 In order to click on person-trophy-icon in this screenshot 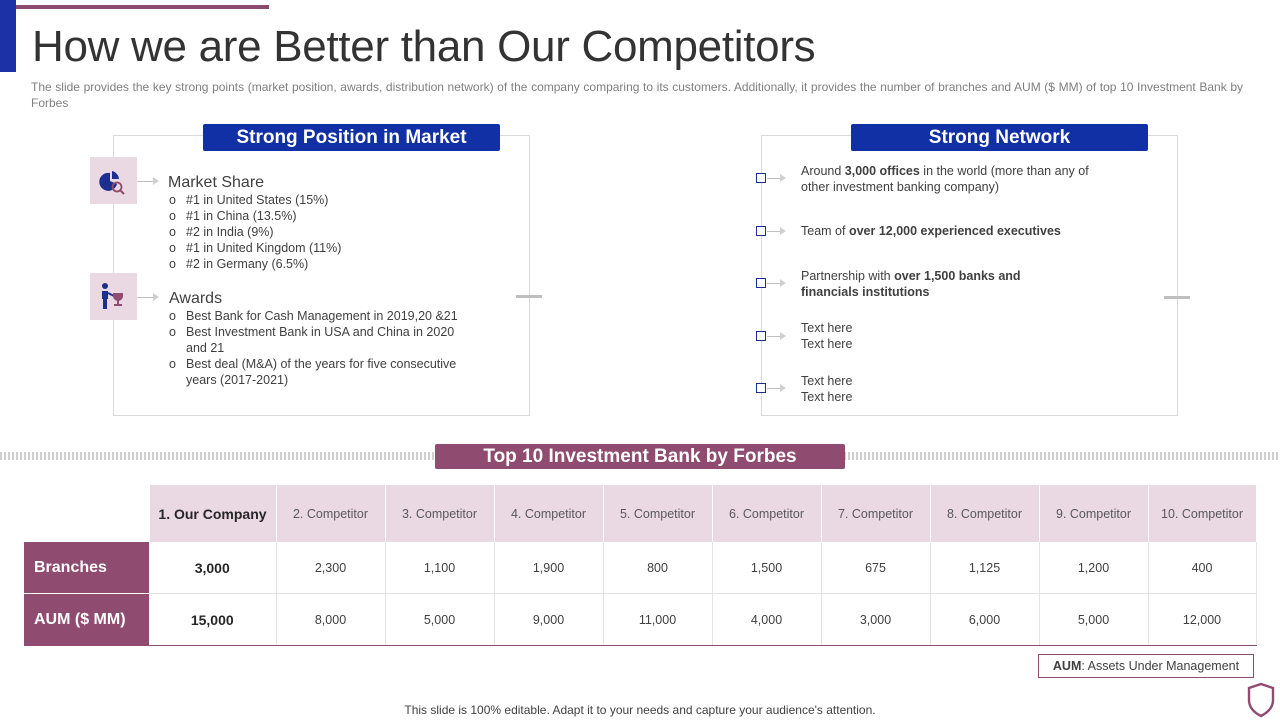, I will do `click(112, 296)`.